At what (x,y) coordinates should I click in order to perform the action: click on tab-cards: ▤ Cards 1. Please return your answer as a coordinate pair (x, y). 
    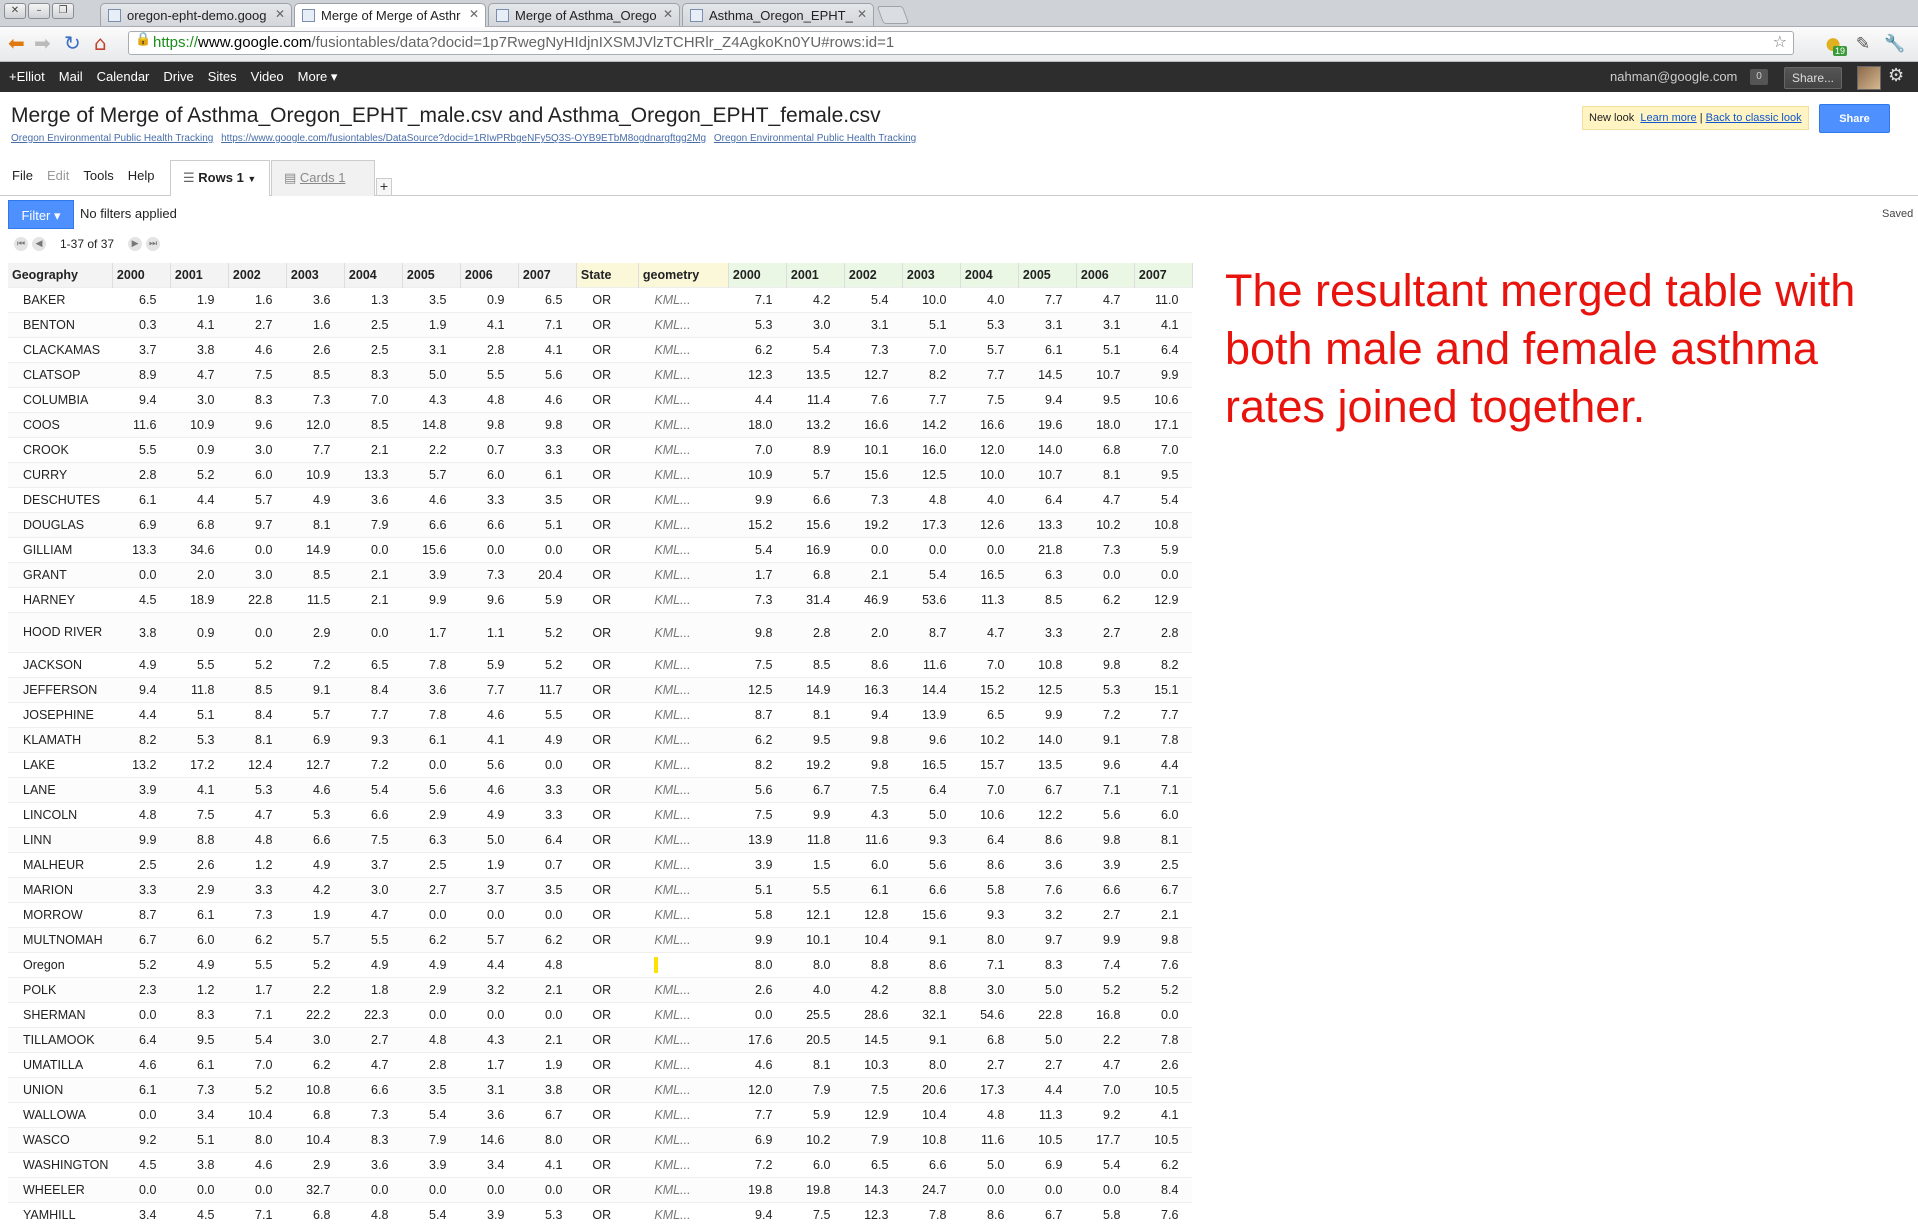
    Looking at the image, I should click on (323, 178).